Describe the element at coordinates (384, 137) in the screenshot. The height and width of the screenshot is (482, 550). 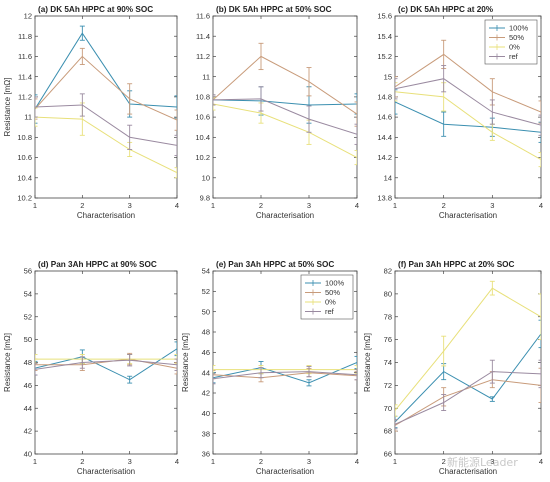
I see `y-tick-label: 14.4` at that location.